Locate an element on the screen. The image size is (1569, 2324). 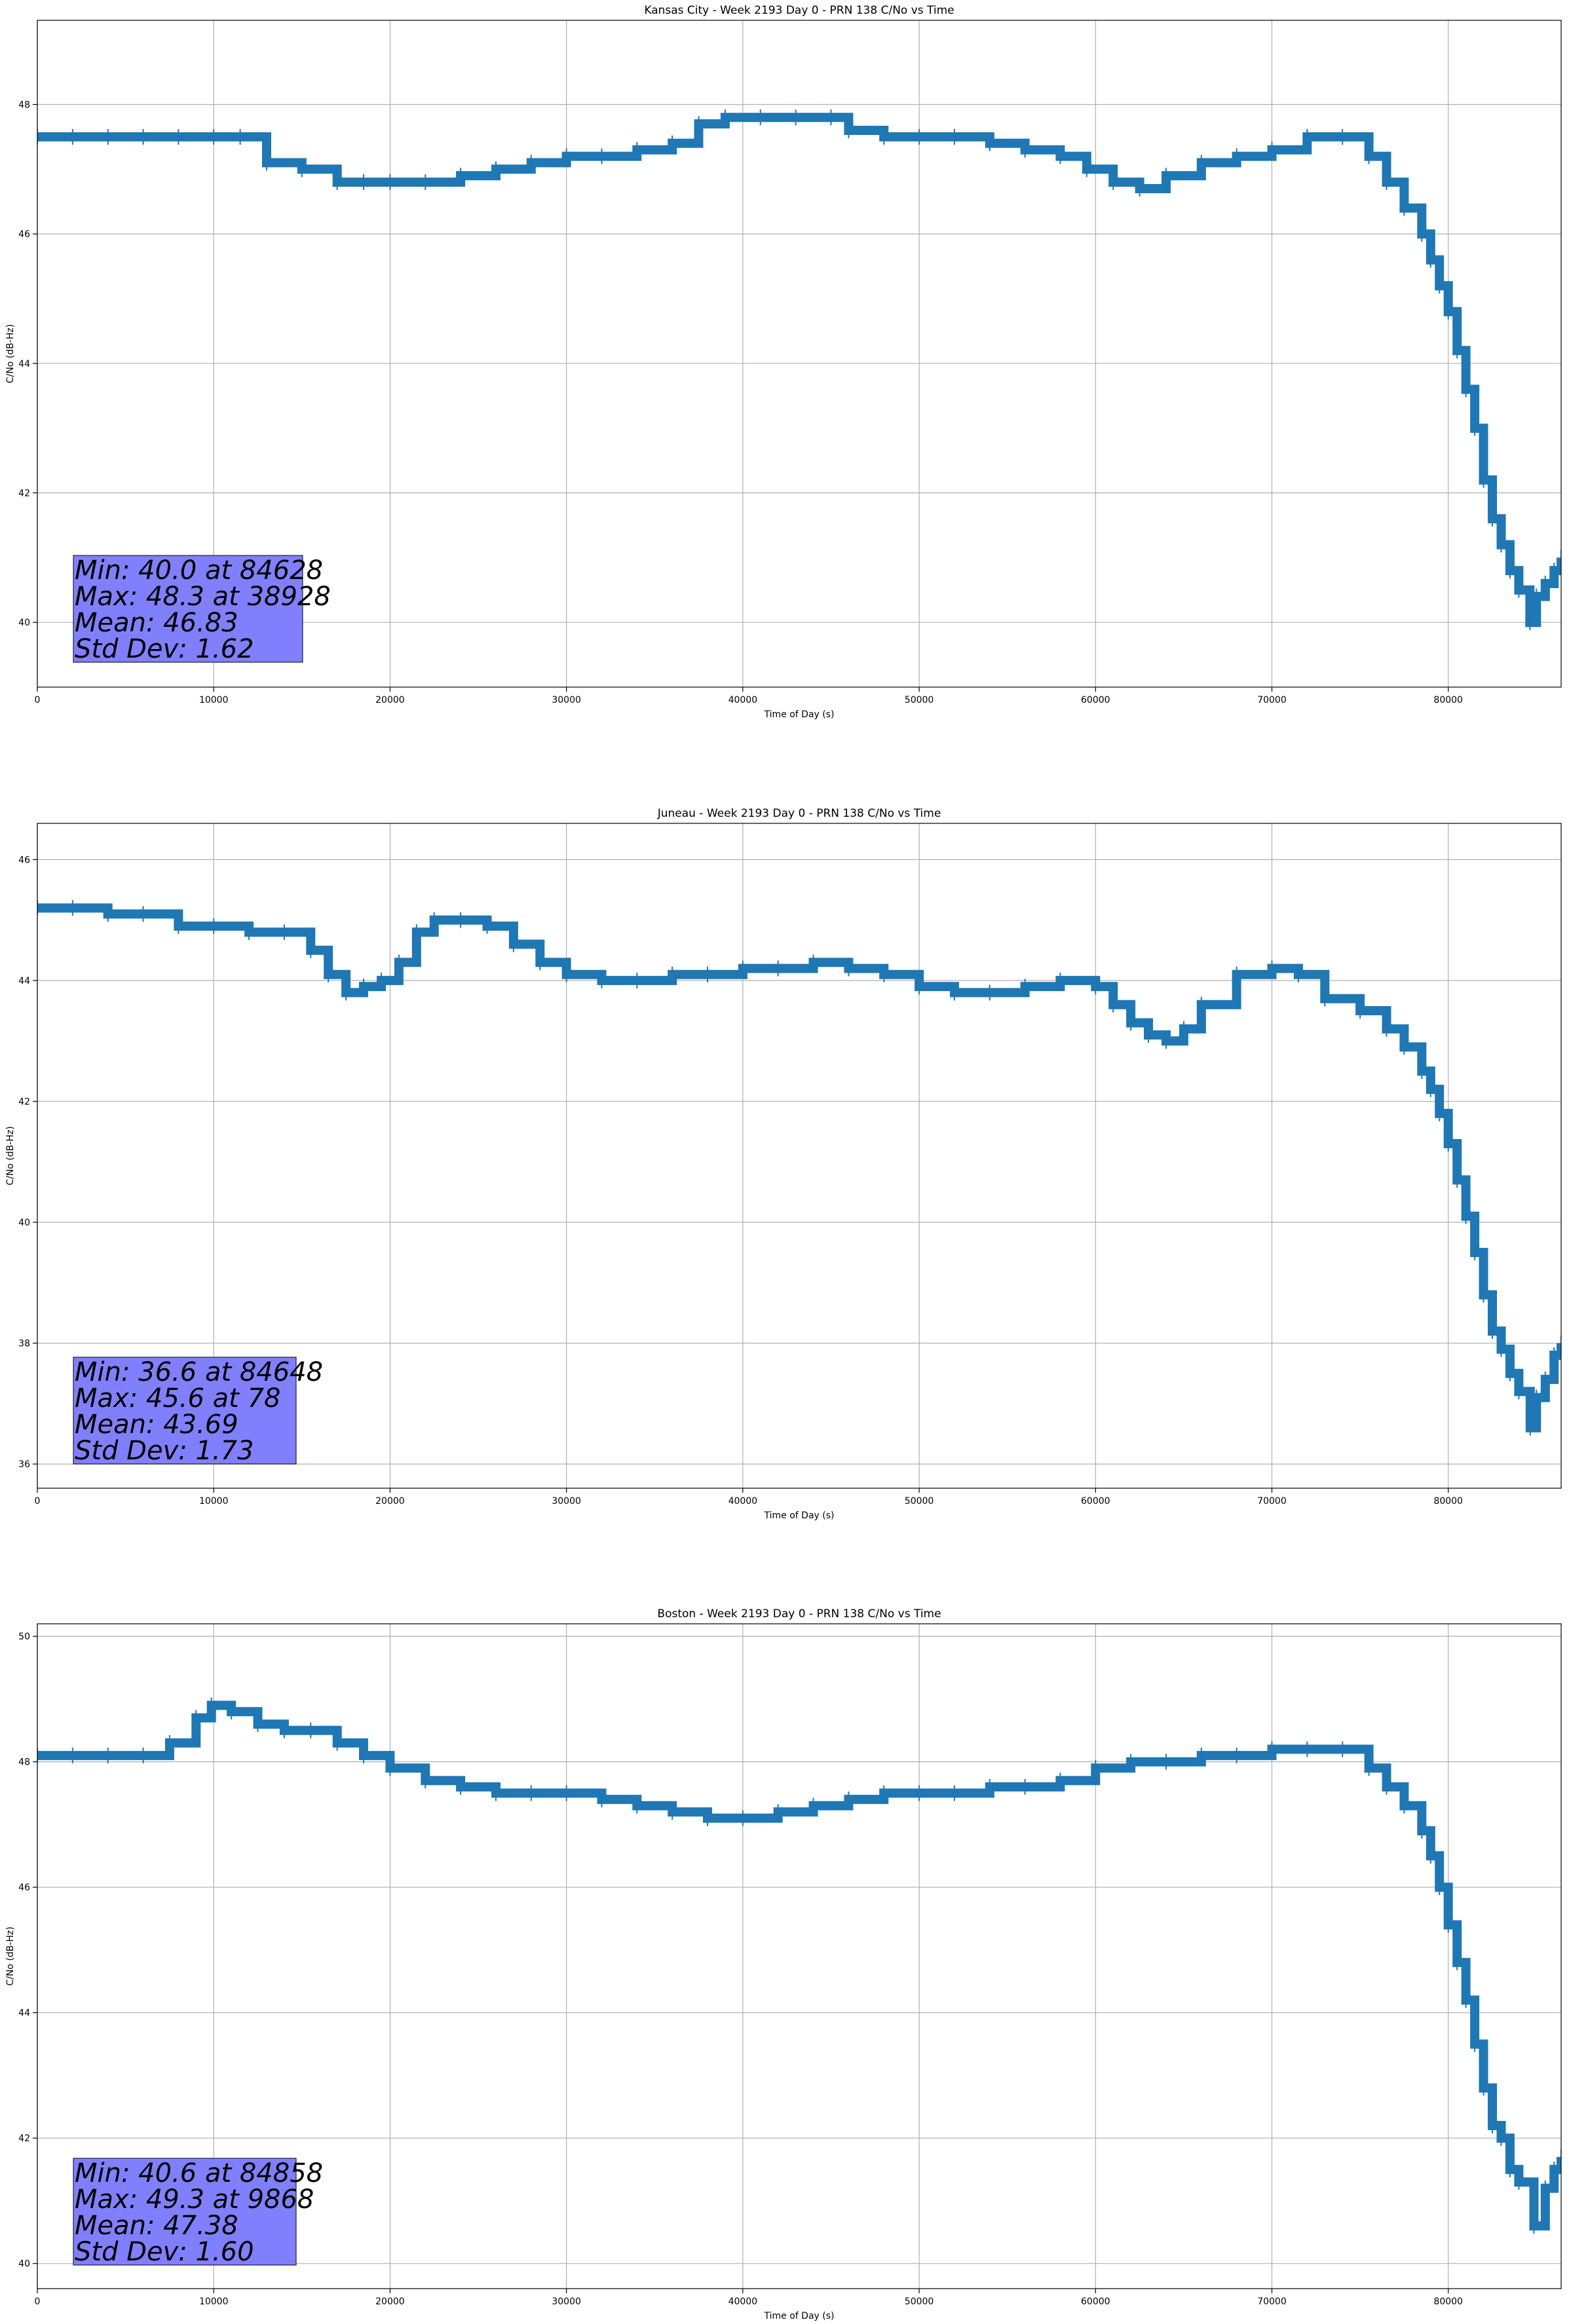
stats-line-1: Max: 45.6 at 78 is located at coordinates (177, 1398).